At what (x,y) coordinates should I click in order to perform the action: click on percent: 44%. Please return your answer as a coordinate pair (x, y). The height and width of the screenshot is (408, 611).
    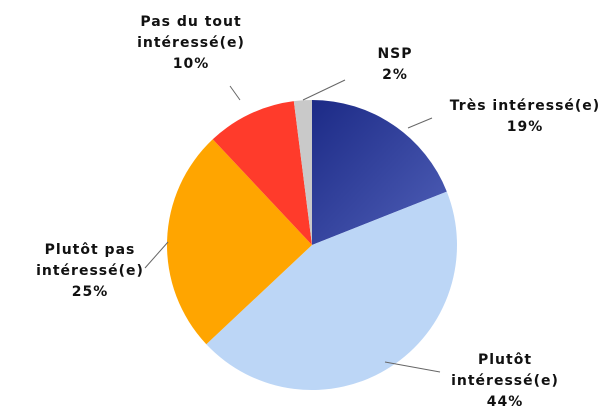
    Looking at the image, I should click on (505, 401).